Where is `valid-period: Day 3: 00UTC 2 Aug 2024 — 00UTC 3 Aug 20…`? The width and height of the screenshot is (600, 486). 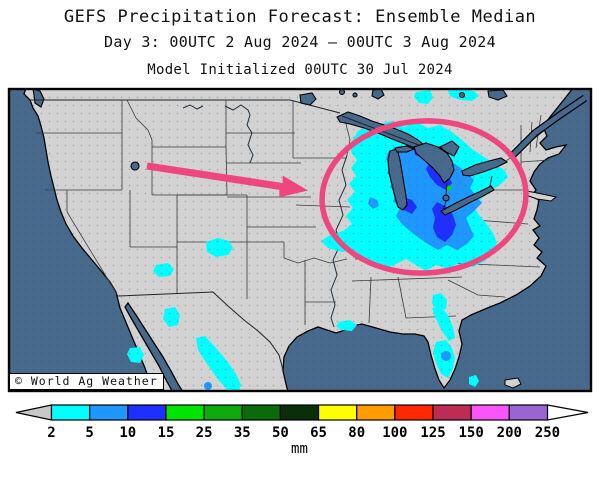 valid-period: Day 3: 00UTC 2 Aug 2024 — 00UTC 3 Aug 20… is located at coordinates (300, 42).